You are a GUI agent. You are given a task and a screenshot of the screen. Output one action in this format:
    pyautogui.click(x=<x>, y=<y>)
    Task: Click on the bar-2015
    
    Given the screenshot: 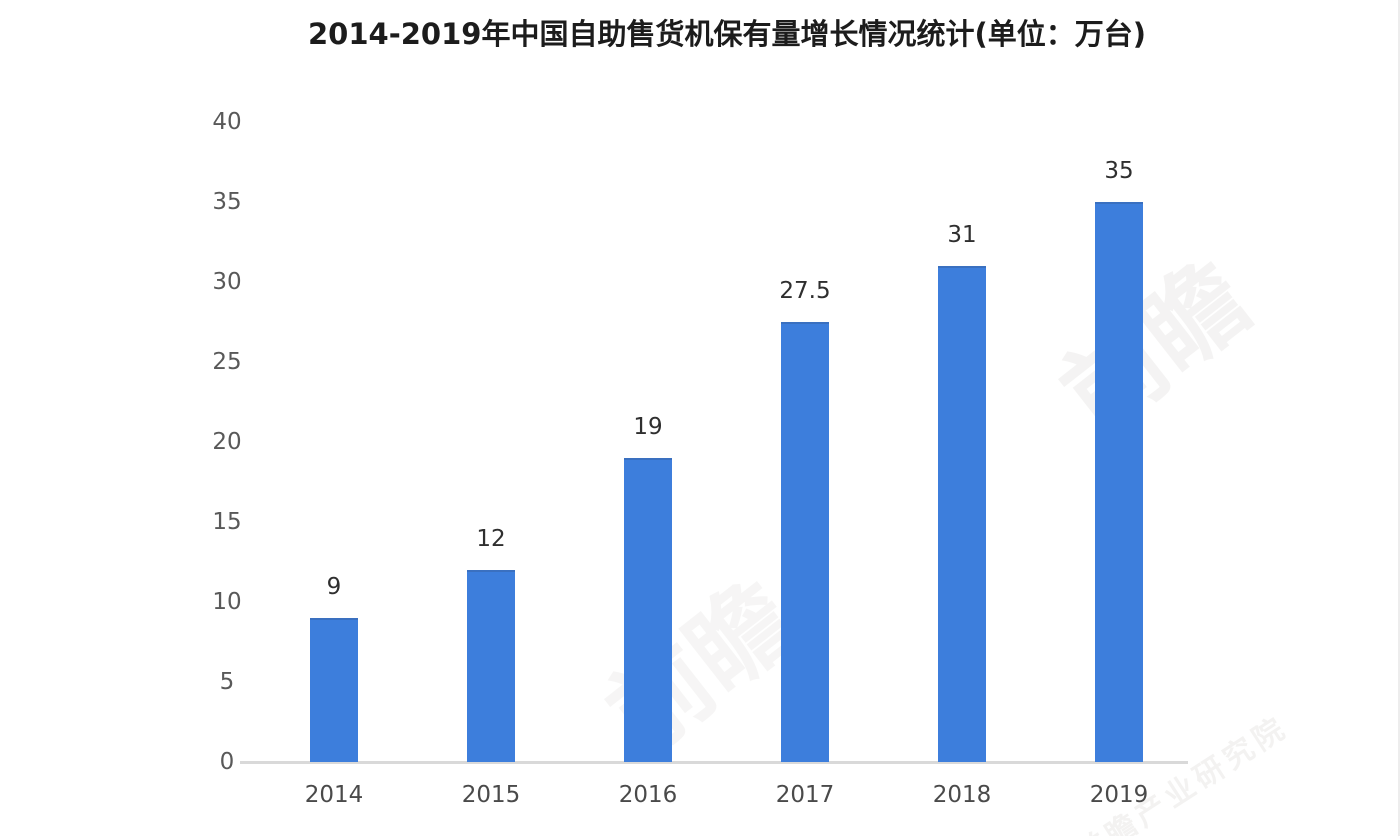 What is the action you would take?
    pyautogui.click(x=491, y=666)
    